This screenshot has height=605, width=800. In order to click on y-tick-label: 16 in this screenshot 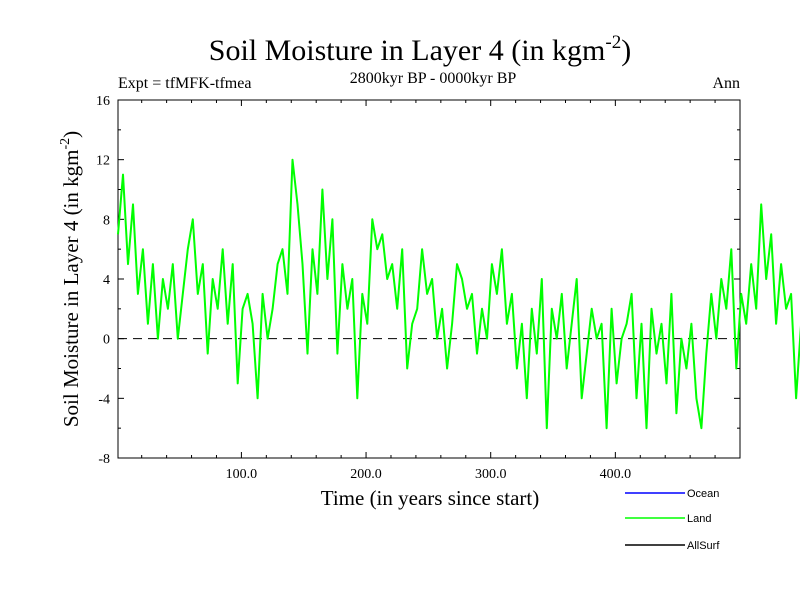, I will do `click(103, 101)`.